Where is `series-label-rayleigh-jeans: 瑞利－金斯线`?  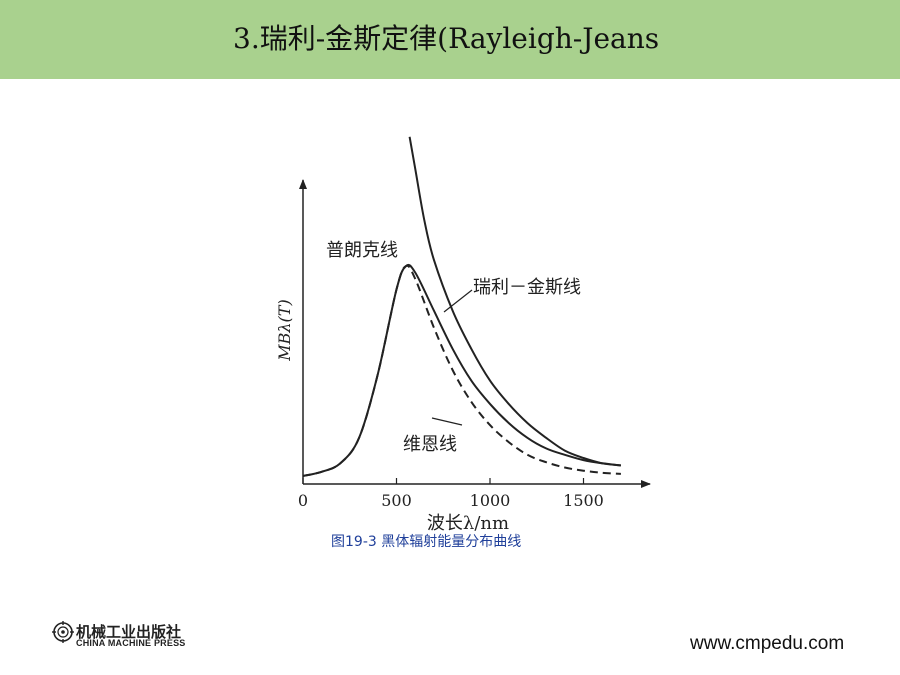 series-label-rayleigh-jeans: 瑞利－金斯线 is located at coordinates (527, 287).